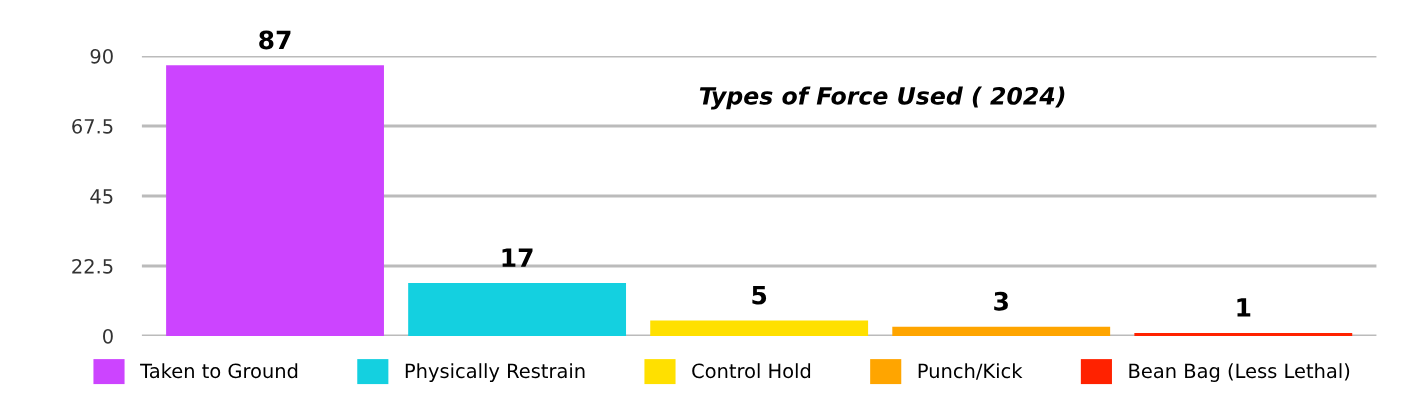 This screenshot has height=400, width=1419. What do you see at coordinates (108, 336) in the screenshot?
I see `y-tick-label: 0` at bounding box center [108, 336].